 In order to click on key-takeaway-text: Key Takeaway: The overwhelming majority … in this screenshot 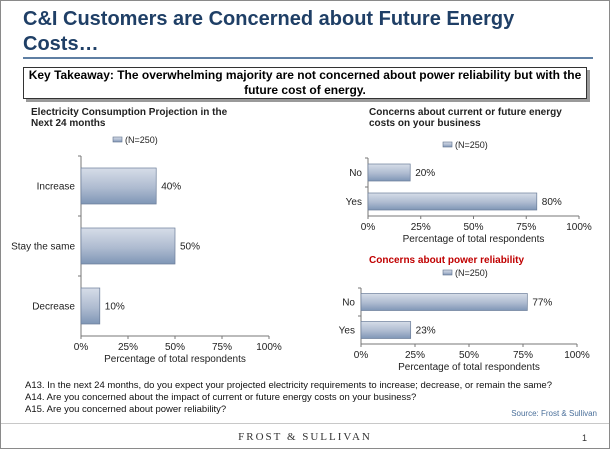, I will do `click(305, 82)`.